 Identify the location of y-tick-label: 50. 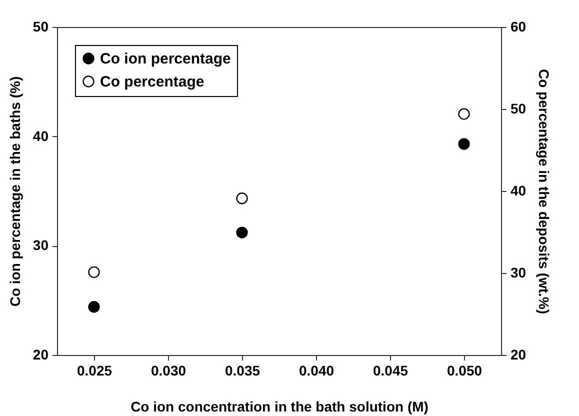
(40, 26).